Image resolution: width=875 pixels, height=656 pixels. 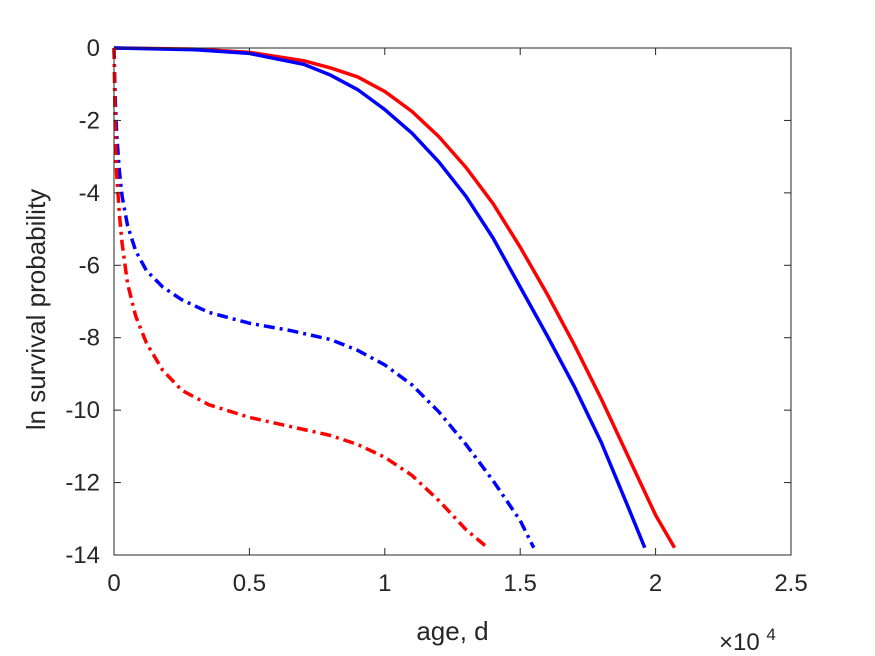 What do you see at coordinates (770, 634) in the screenshot?
I see `x-axis-exponent-power: 4` at bounding box center [770, 634].